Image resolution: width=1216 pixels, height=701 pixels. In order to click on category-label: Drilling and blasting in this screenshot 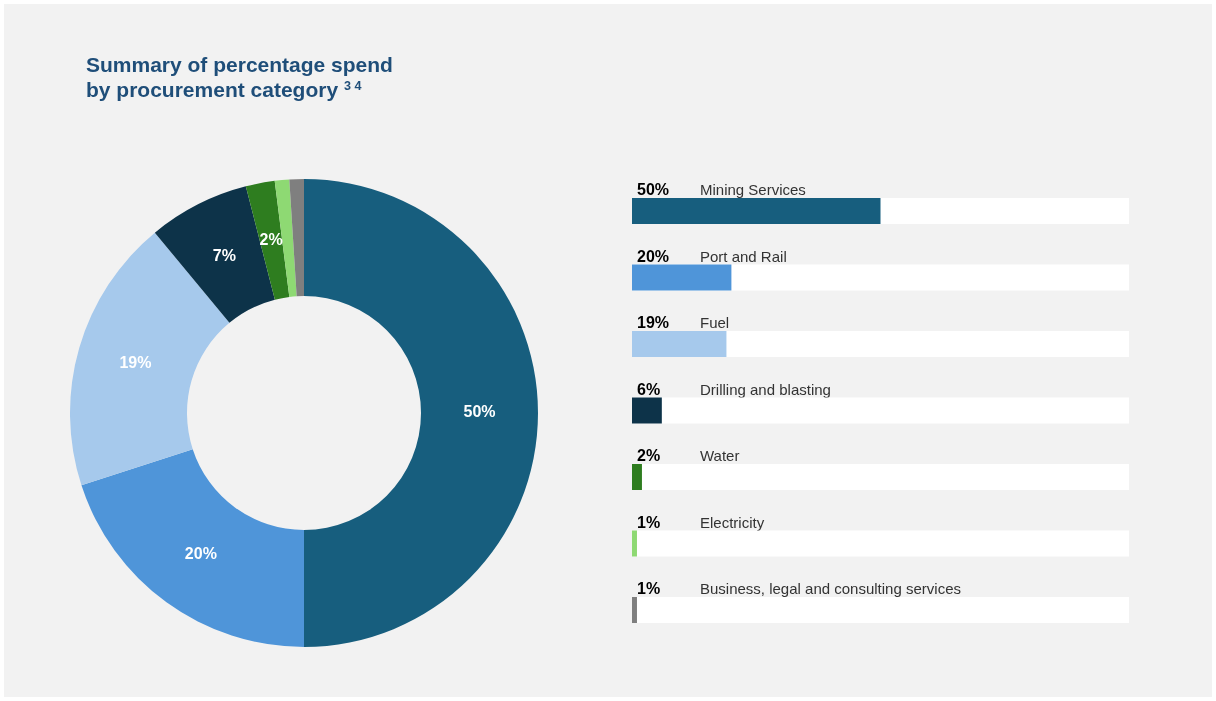, I will do `click(765, 389)`.